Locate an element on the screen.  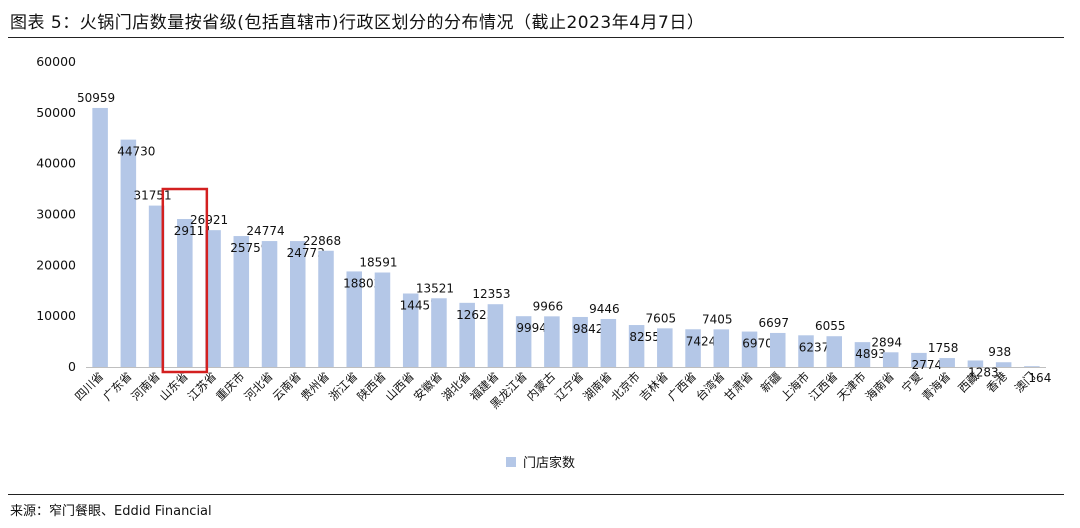
data-label: 50959 is located at coordinates (96, 98).